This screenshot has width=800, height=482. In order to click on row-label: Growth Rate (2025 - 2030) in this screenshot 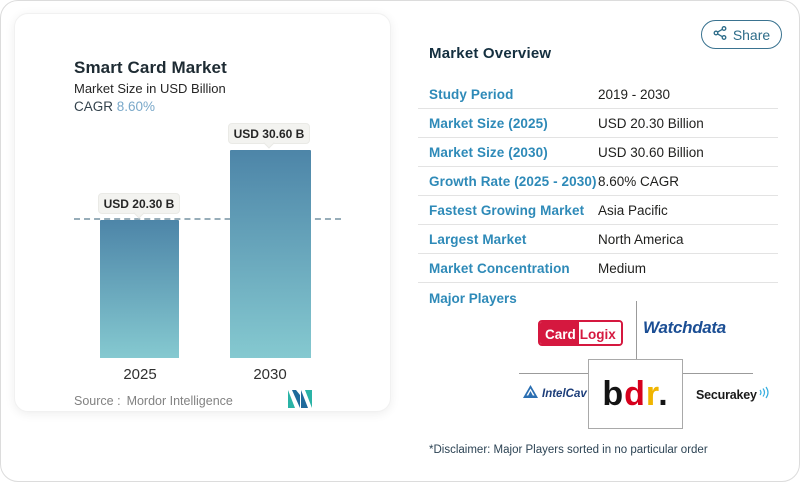, I will do `click(513, 181)`.